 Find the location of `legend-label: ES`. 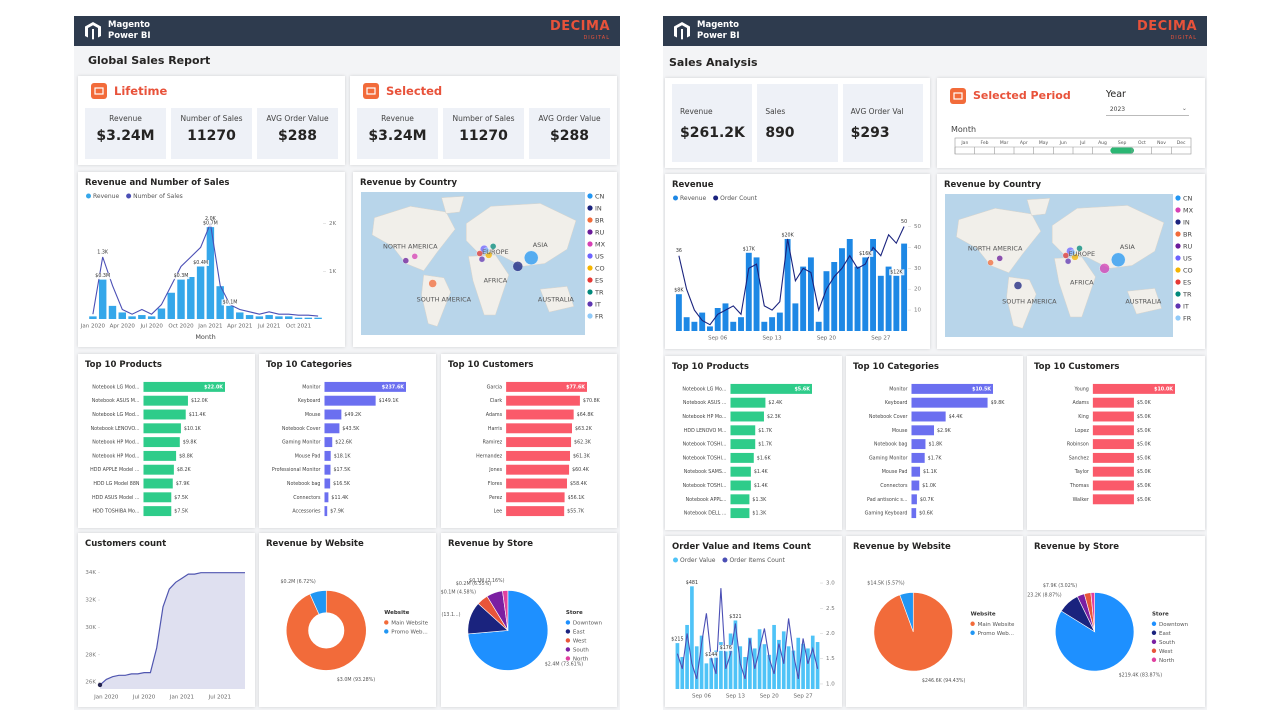

legend-label: ES is located at coordinates (599, 281).